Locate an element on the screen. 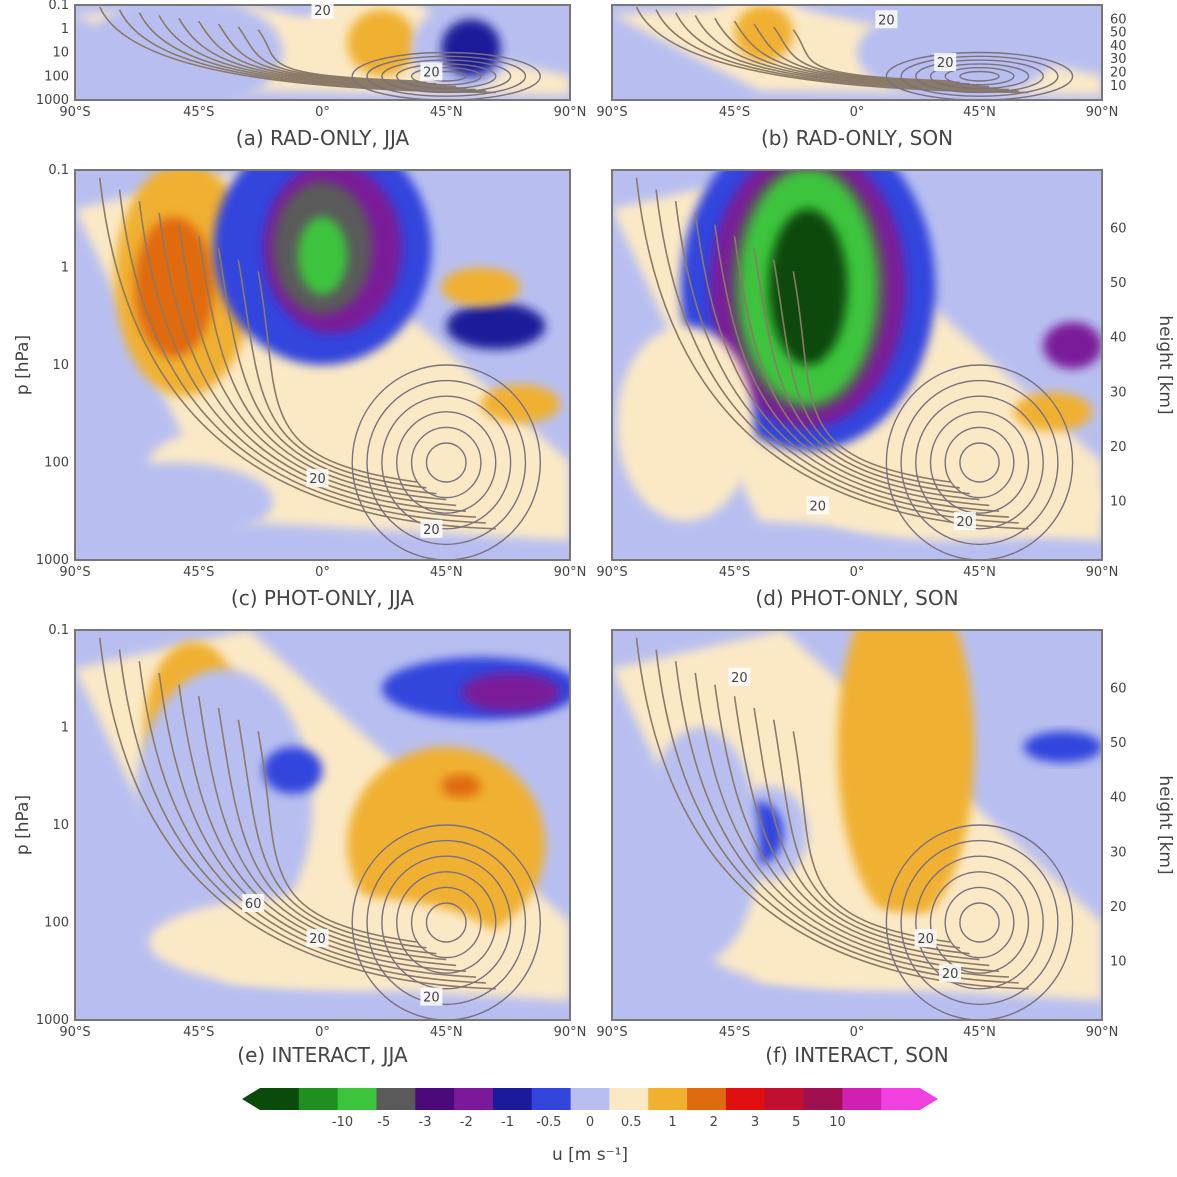 Image resolution: width=1177 pixels, height=1177 pixels. colorbar-tick-label: 1 is located at coordinates (672, 1122).